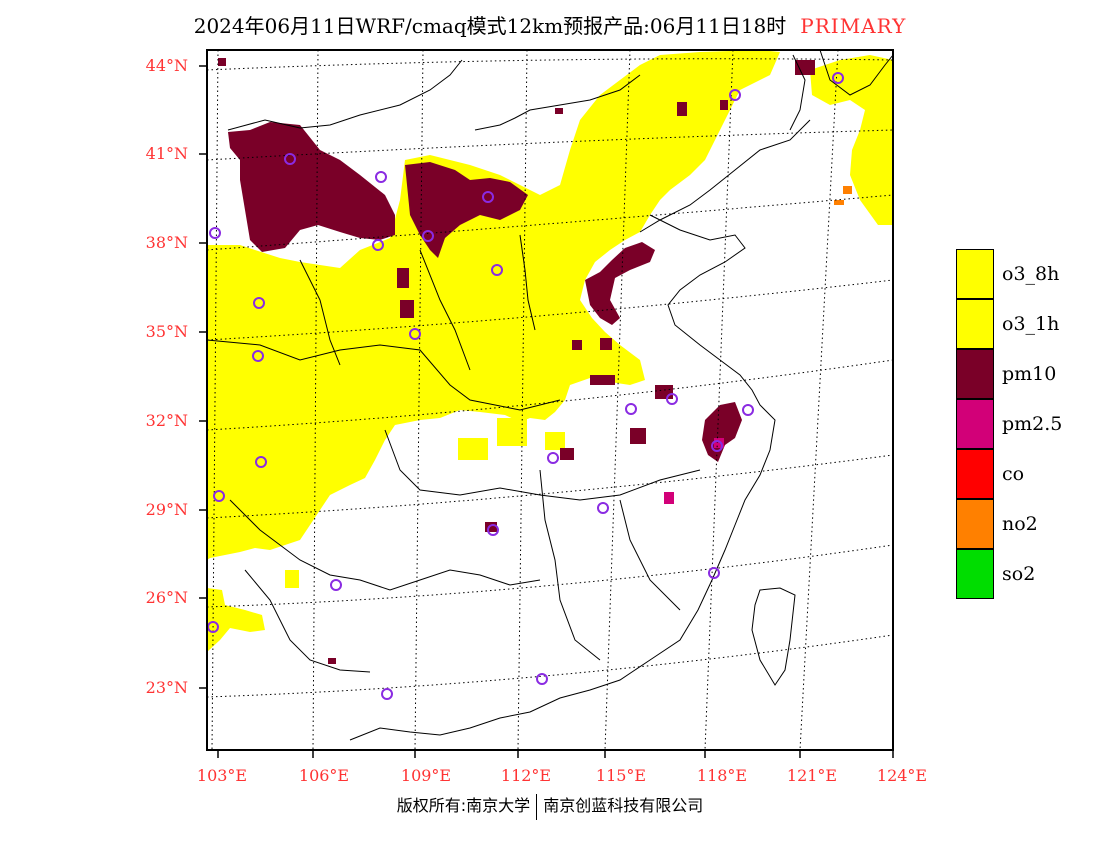 The width and height of the screenshot is (1100, 850). What do you see at coordinates (166, 65) in the screenshot?
I see `lat-label: 44°N` at bounding box center [166, 65].